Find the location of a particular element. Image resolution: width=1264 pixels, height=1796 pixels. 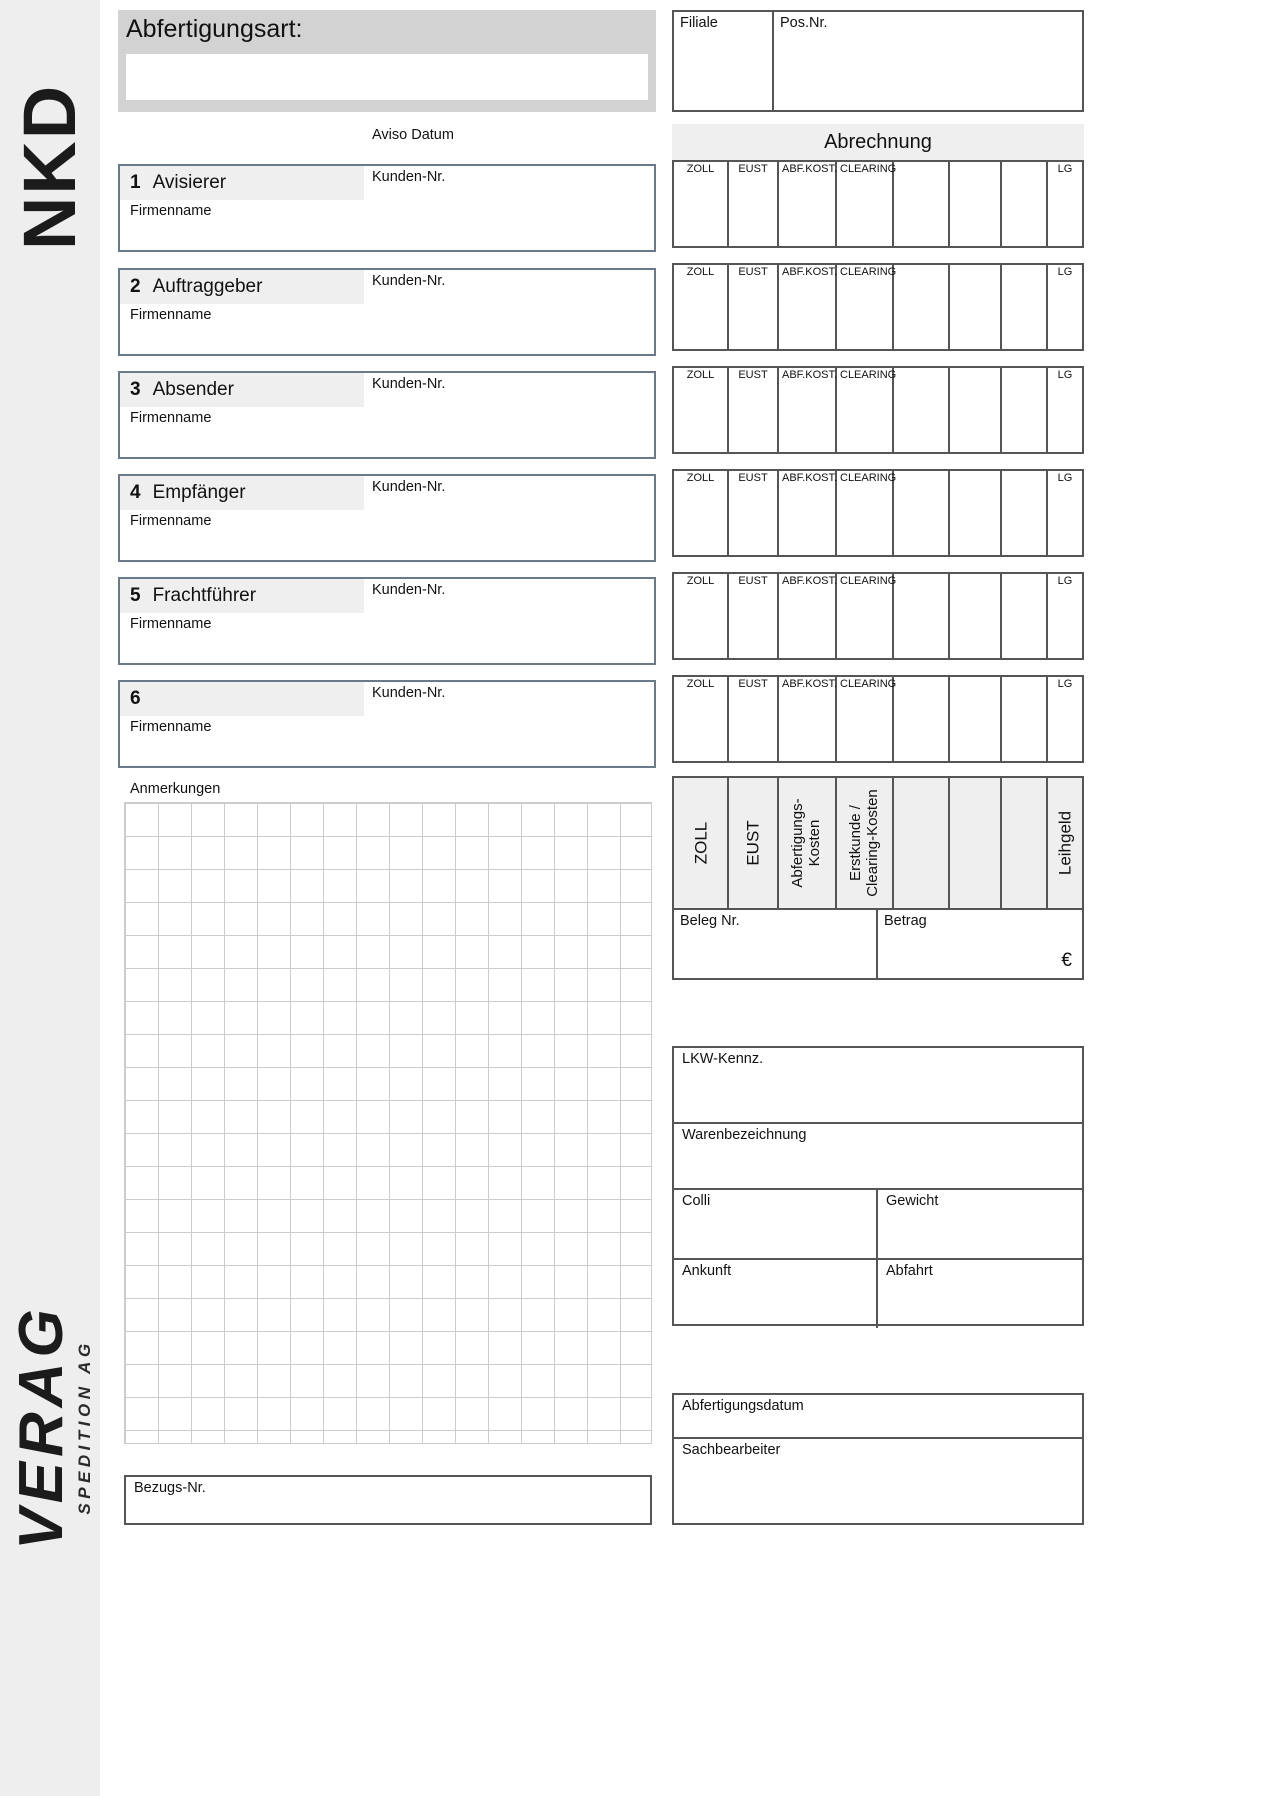

firmenname-field-2: Firmenname is located at coordinates (387, 329).